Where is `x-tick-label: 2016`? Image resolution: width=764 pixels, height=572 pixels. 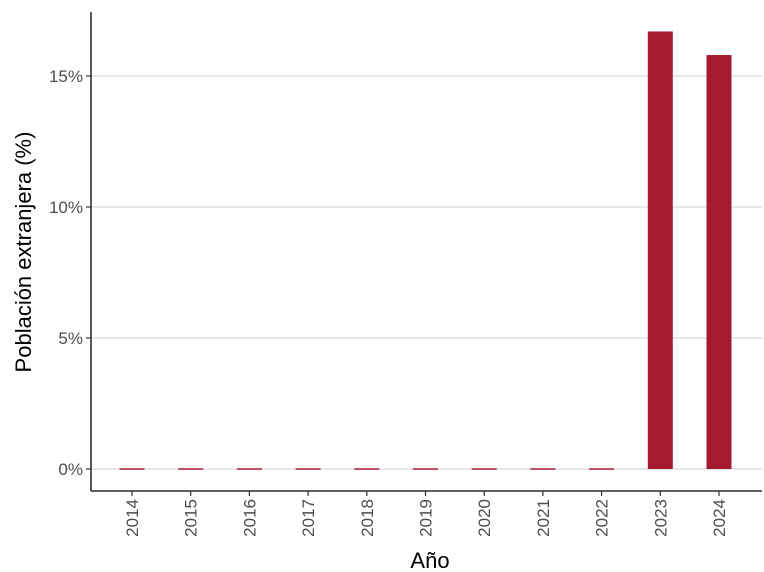 x-tick-label: 2016 is located at coordinates (249, 518).